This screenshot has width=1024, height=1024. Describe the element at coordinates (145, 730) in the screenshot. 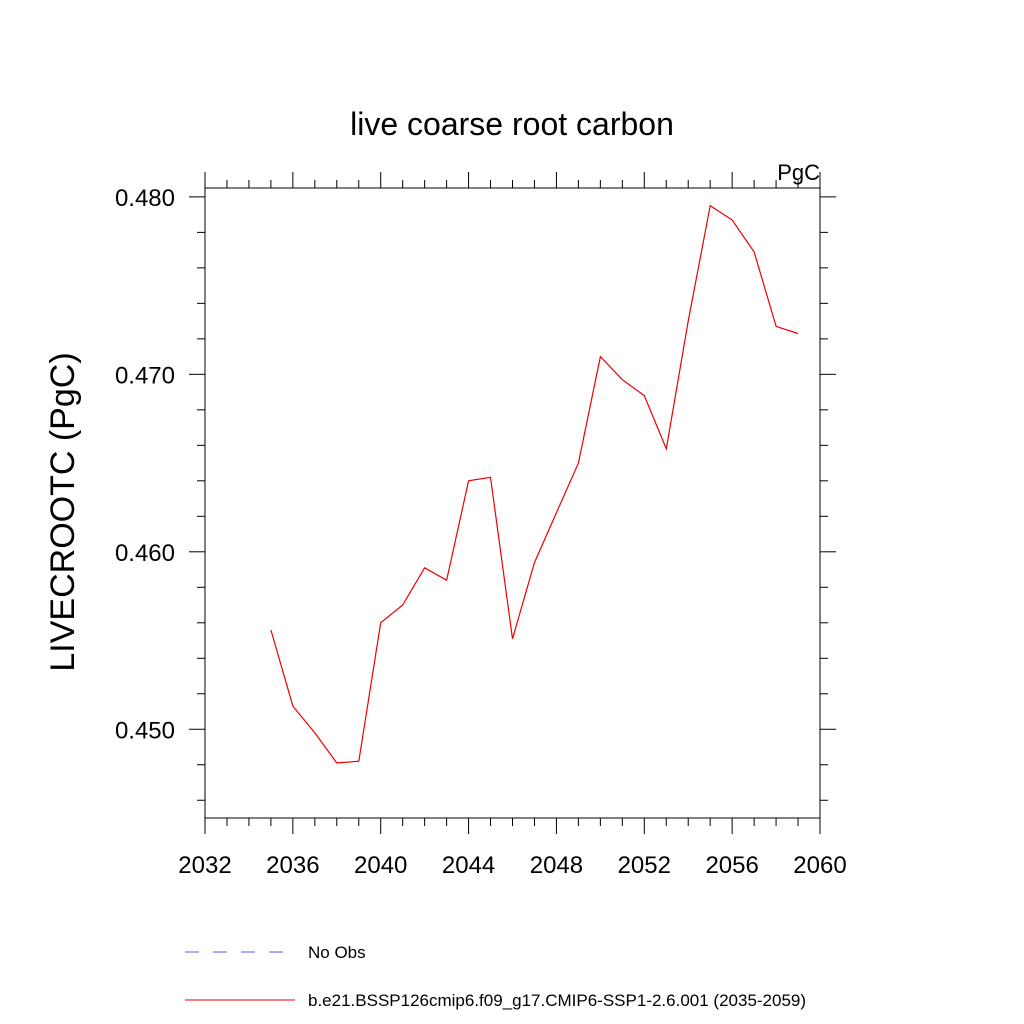

I see `y-tick-label: 0.450` at that location.